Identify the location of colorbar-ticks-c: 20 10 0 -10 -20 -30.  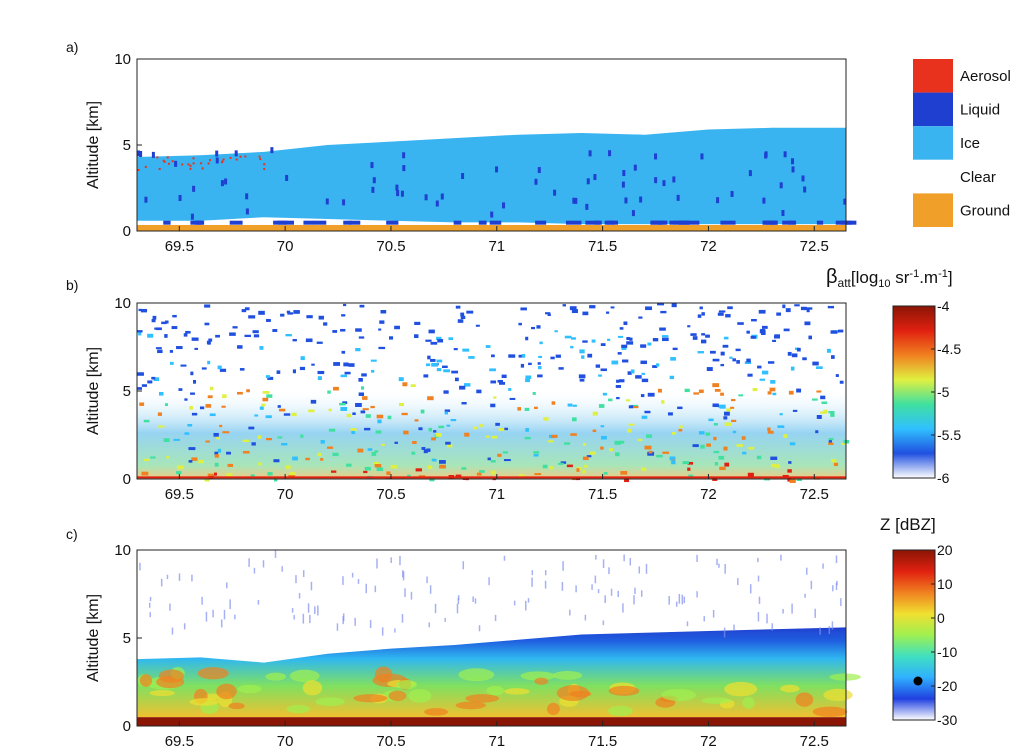
(944, 635).